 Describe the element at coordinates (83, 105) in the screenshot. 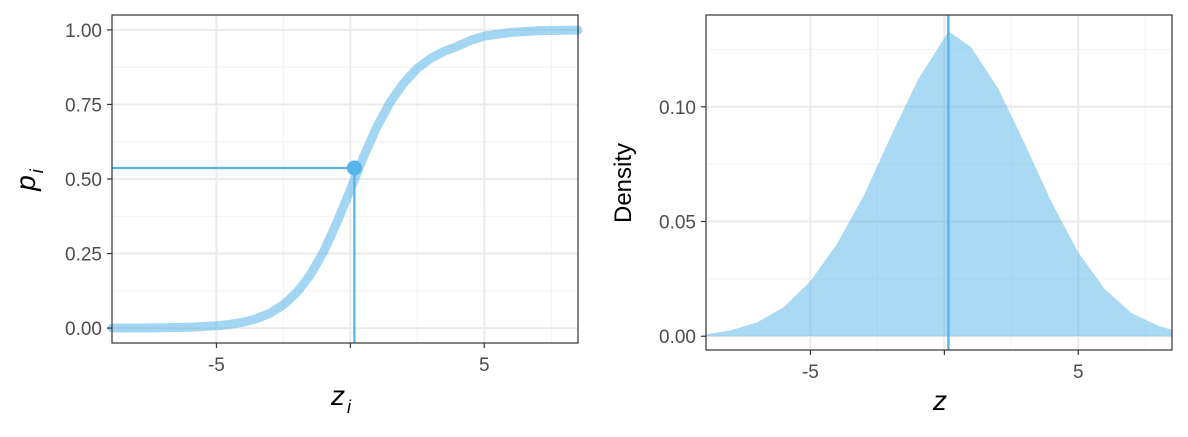

I see `left-y-tick-label: 0.75` at that location.